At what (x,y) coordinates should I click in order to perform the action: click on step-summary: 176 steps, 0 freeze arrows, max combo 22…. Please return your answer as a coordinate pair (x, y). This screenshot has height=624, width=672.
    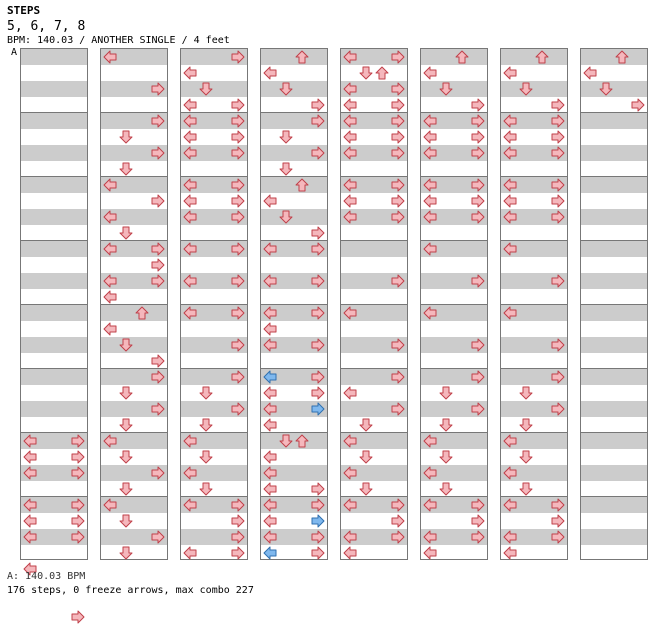
    Looking at the image, I should click on (130, 590).